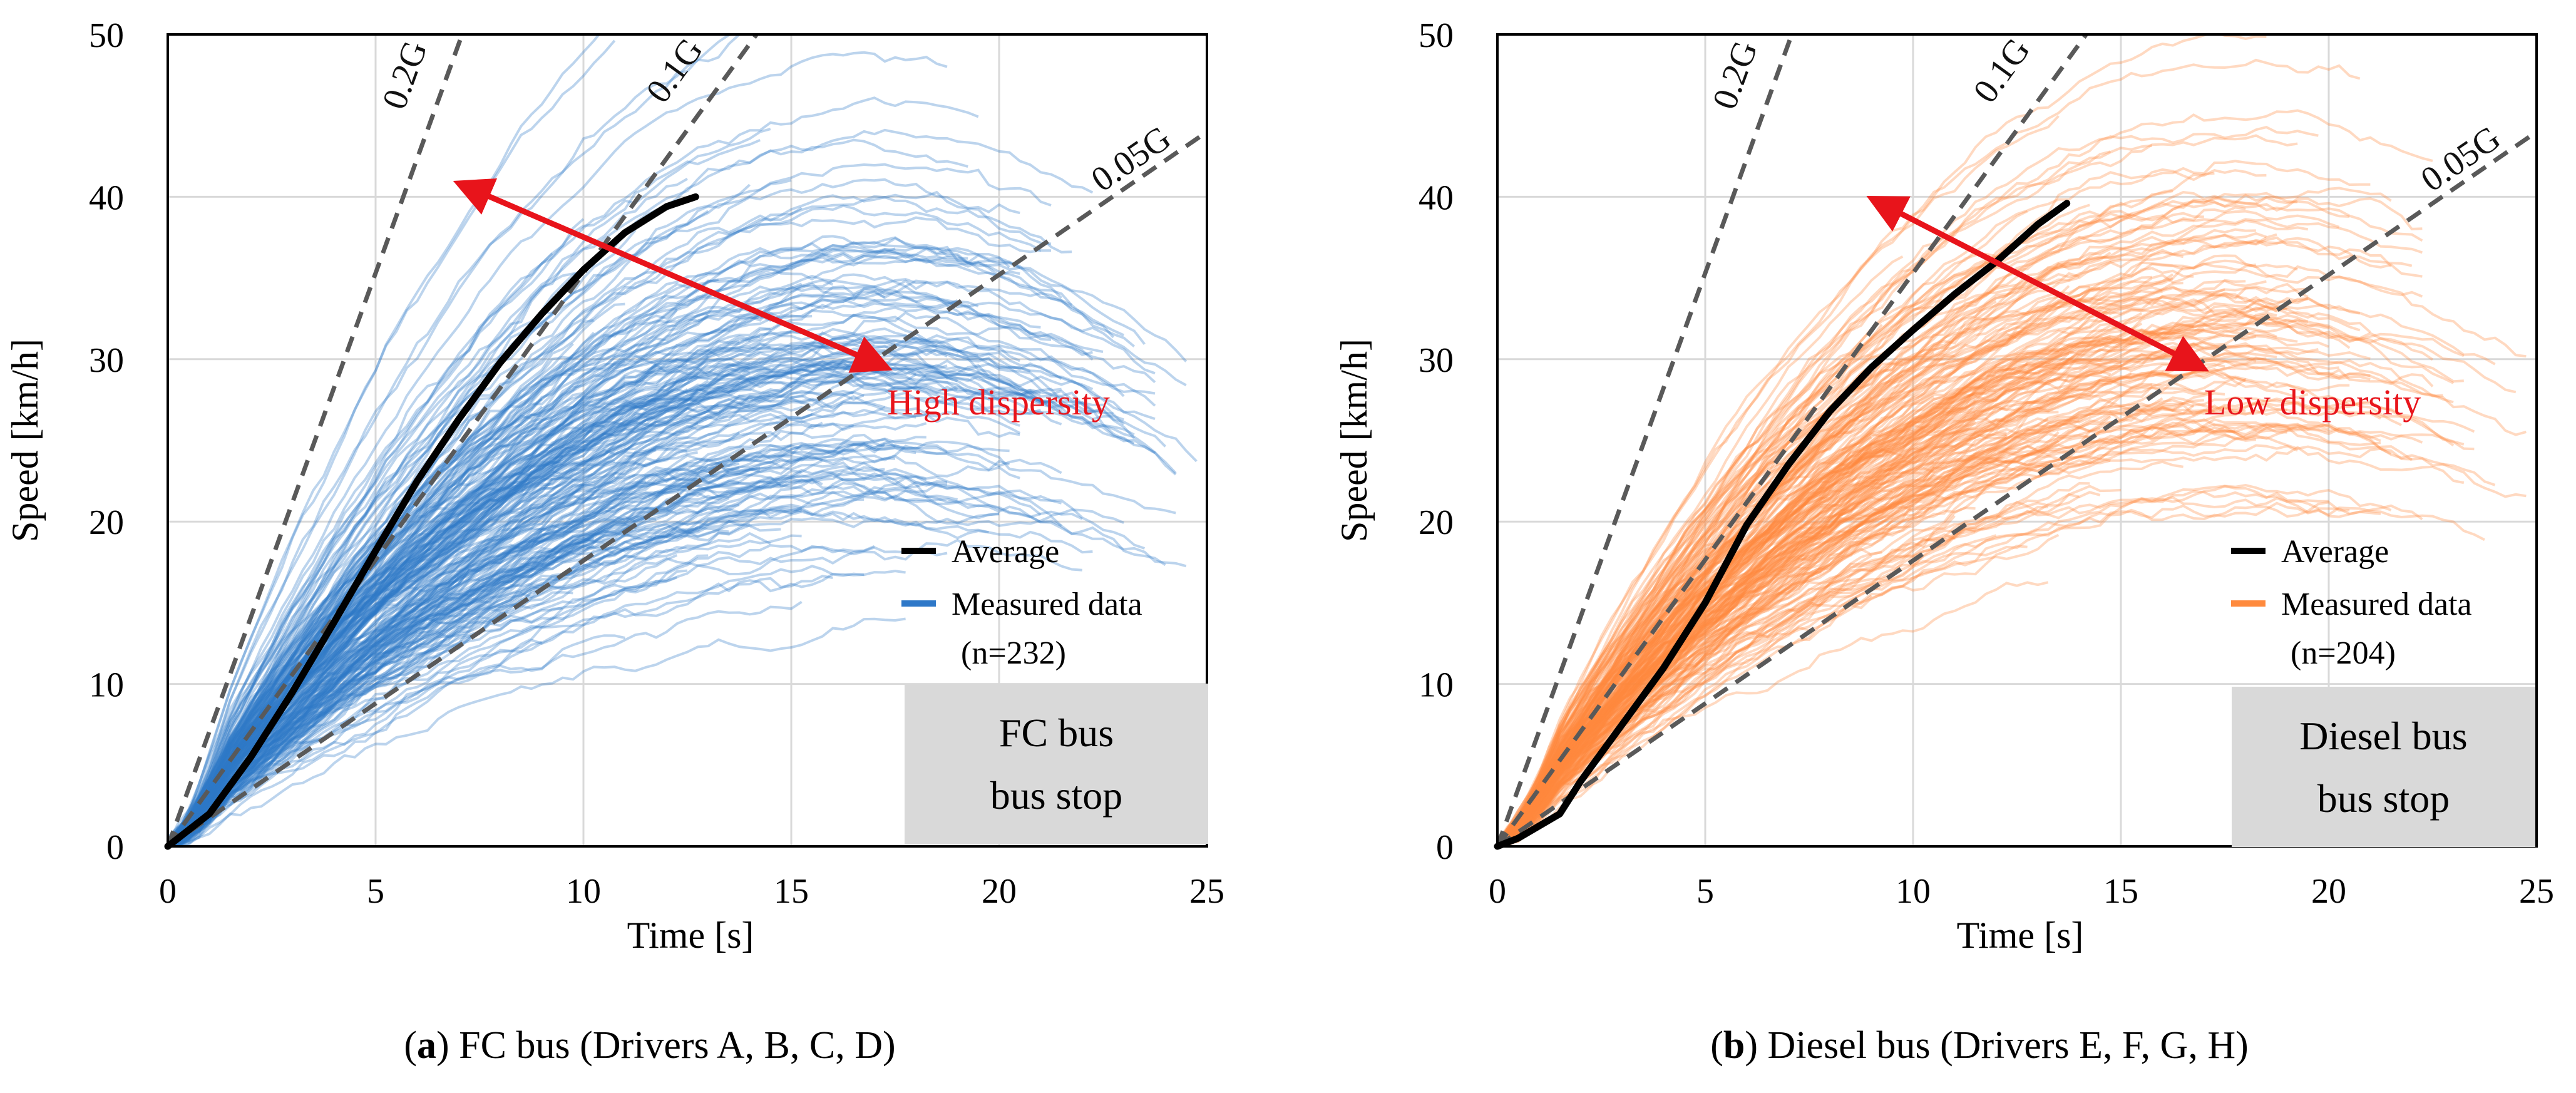 The image size is (2576, 1093). I want to click on y-axis-label: Speed [km/h], so click(1354, 440).